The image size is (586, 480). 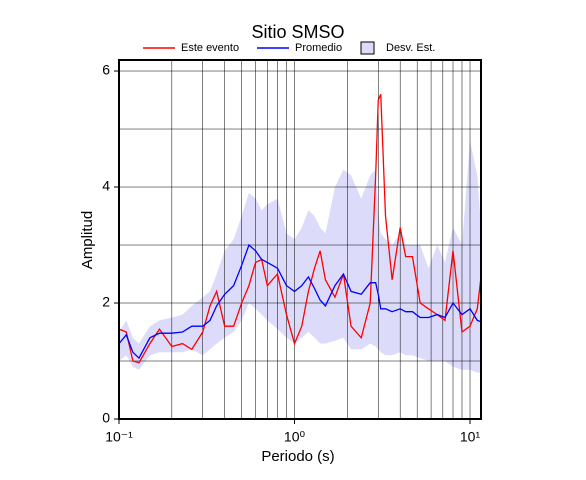 What do you see at coordinates (297, 456) in the screenshot?
I see `x-axis-label: Periodo (s)` at bounding box center [297, 456].